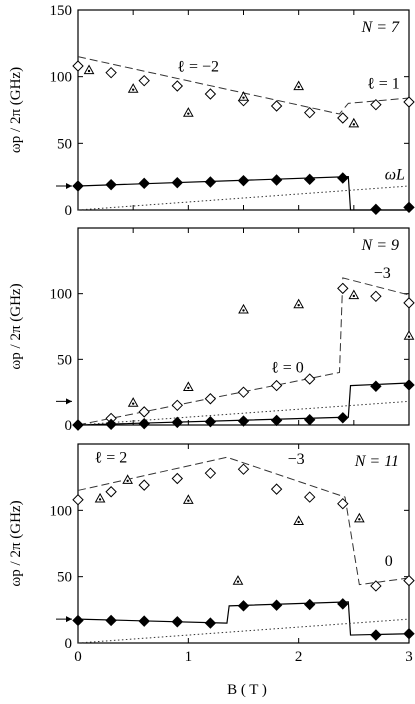 This screenshot has height=704, width=415. Describe the element at coordinates (287, 367) in the screenshot. I see `annotation-0: ℓ = 0` at that location.